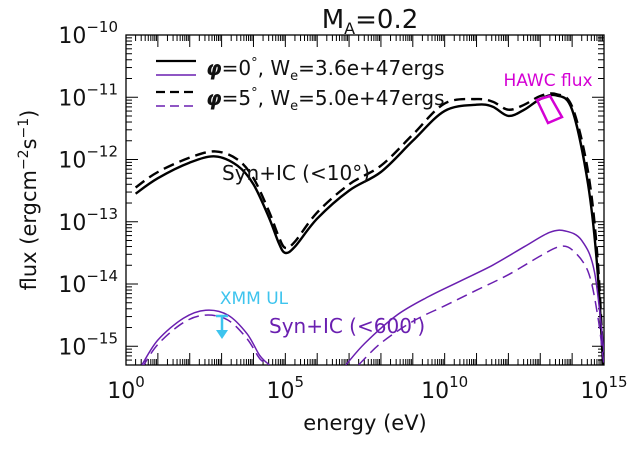 This screenshot has width=640, height=457. What do you see at coordinates (126, 388) in the screenshot?
I see `x-tick-label: 10⁰` at bounding box center [126, 388].